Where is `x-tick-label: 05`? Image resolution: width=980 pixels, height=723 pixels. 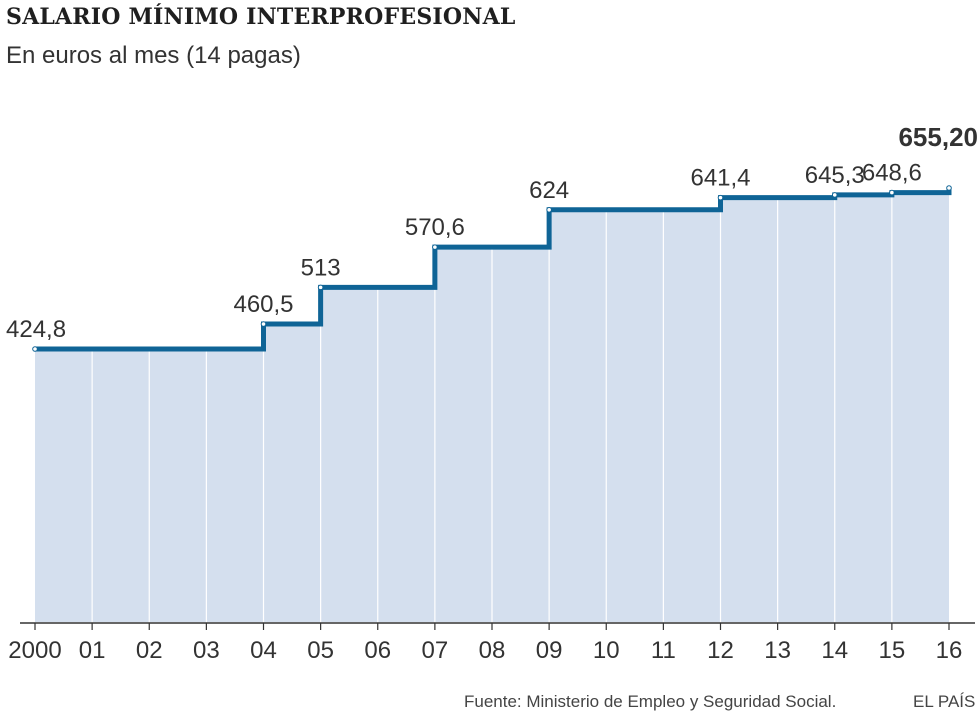
x-tick-label: 05 is located at coordinates (320, 650).